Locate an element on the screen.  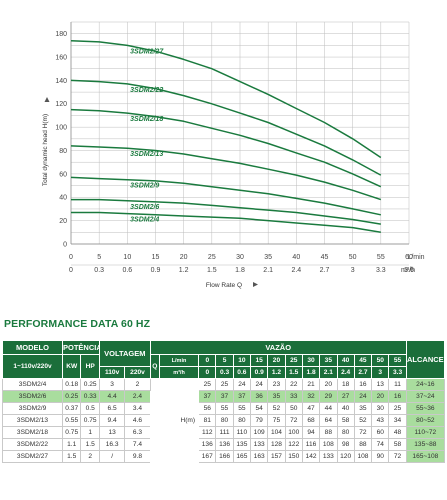
header-hp: HP is located at coordinates (90, 366).